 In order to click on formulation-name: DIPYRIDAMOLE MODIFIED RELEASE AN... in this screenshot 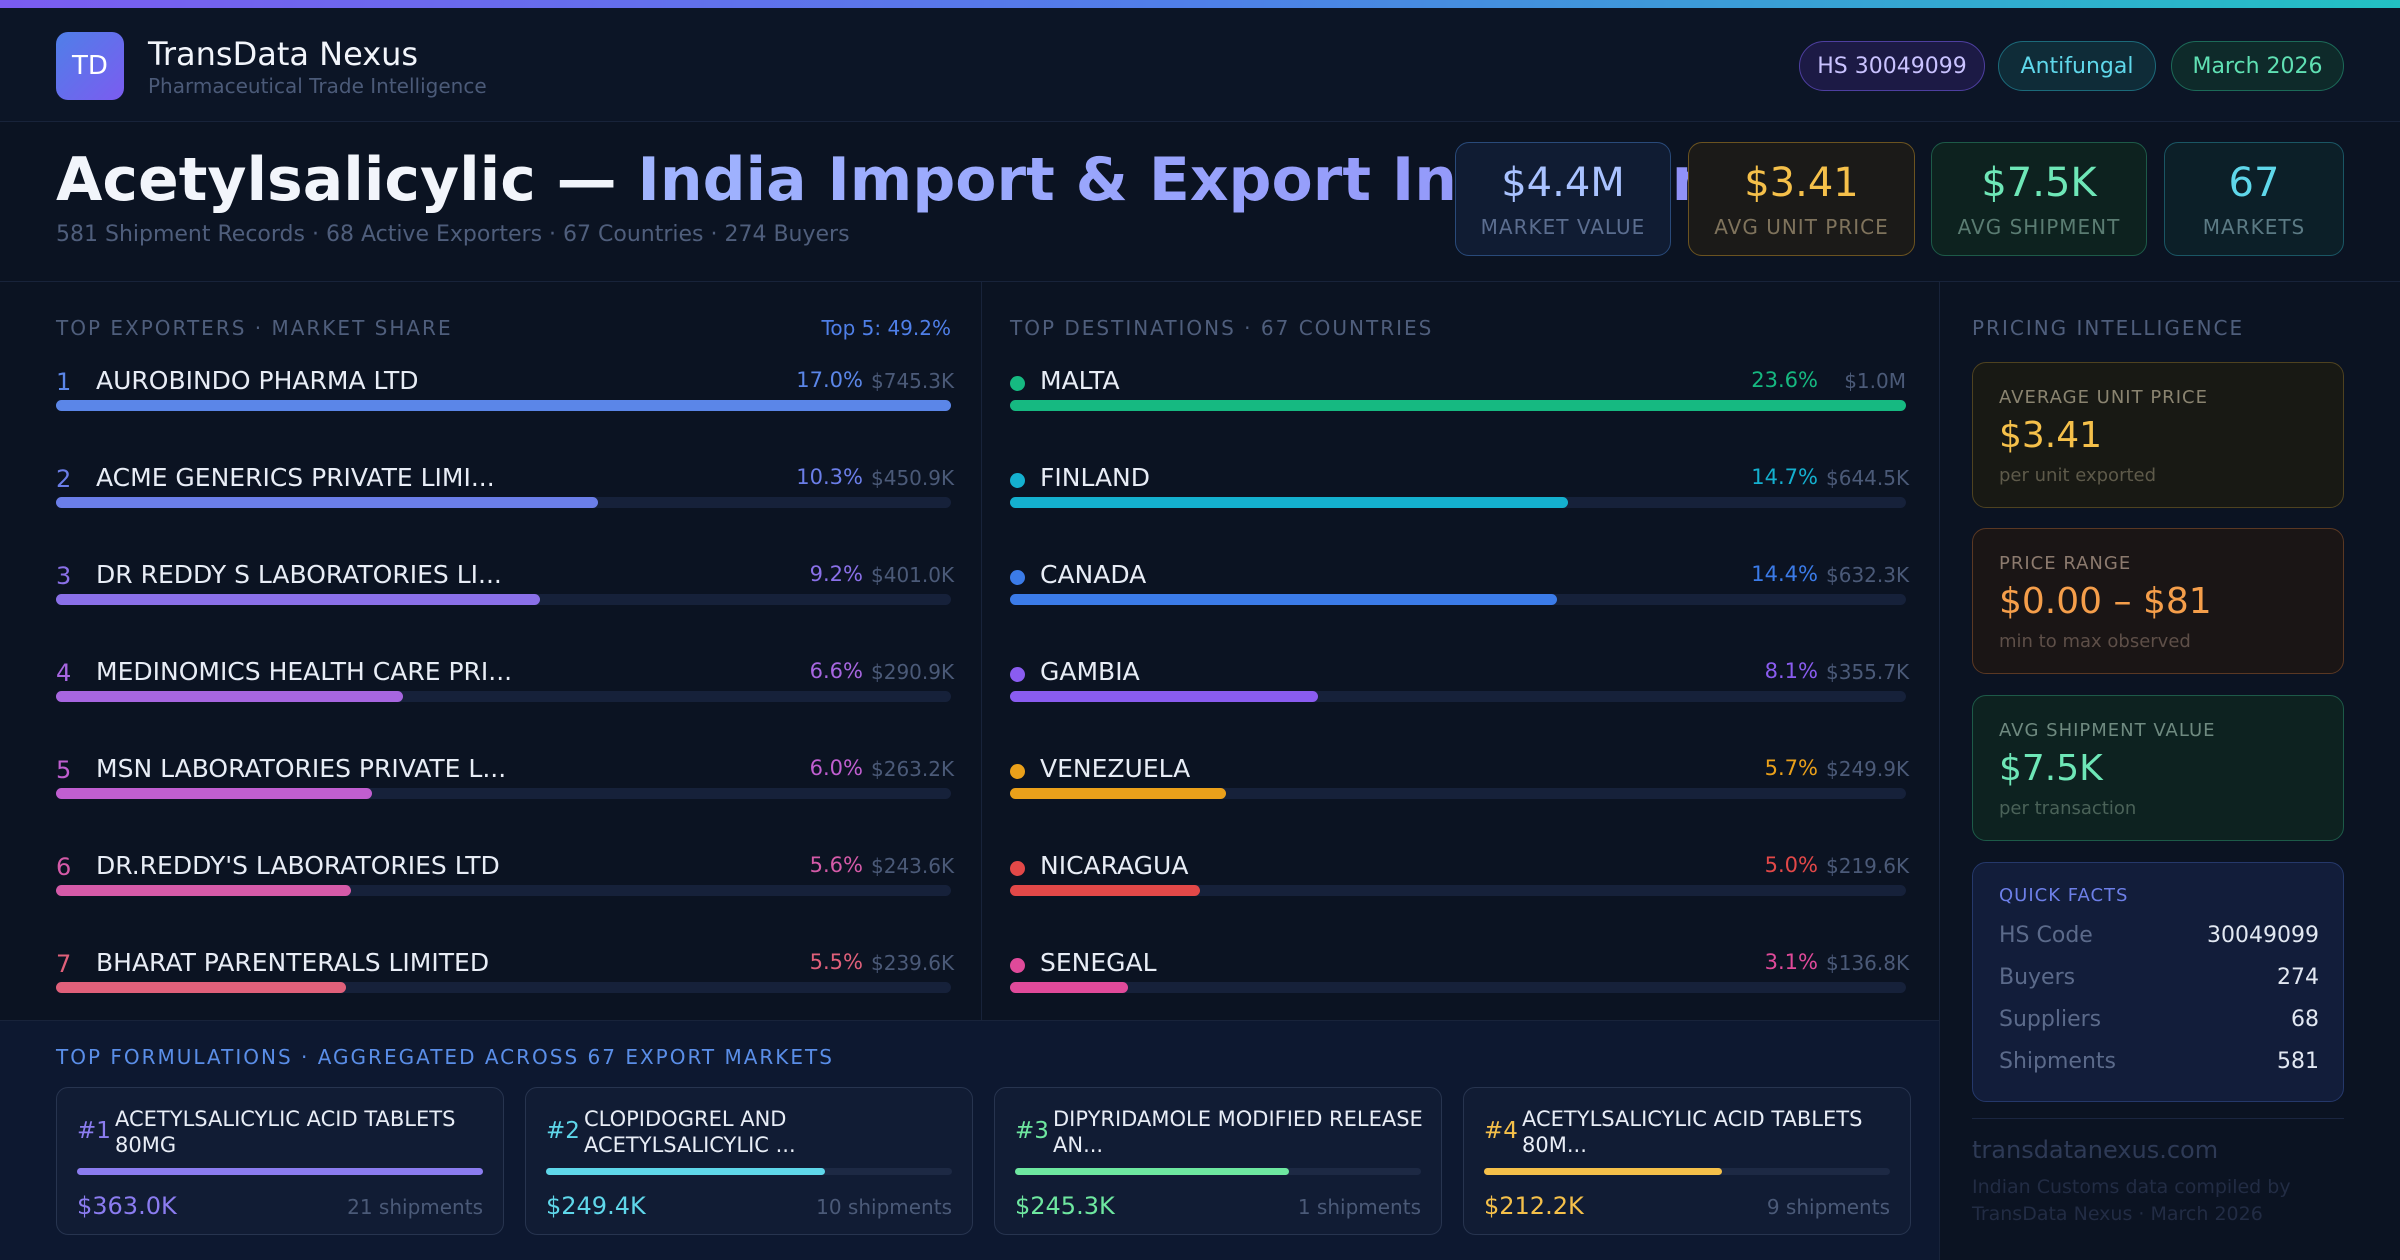, I will do `click(1238, 1132)`.